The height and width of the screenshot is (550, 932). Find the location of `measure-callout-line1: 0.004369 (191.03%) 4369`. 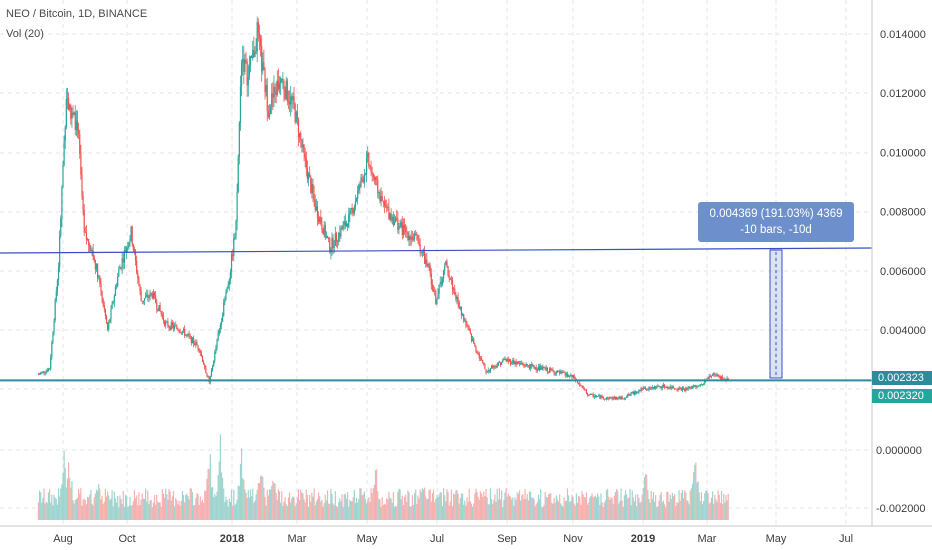

measure-callout-line1: 0.004369 (191.03%) 4369 is located at coordinates (776, 214).